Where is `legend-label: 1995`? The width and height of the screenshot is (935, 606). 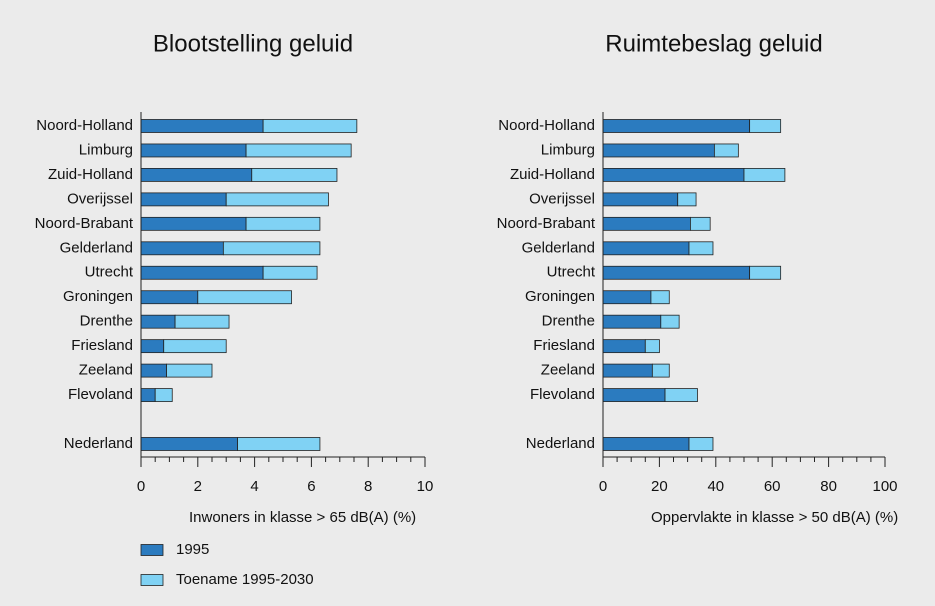 legend-label: 1995 is located at coordinates (192, 549).